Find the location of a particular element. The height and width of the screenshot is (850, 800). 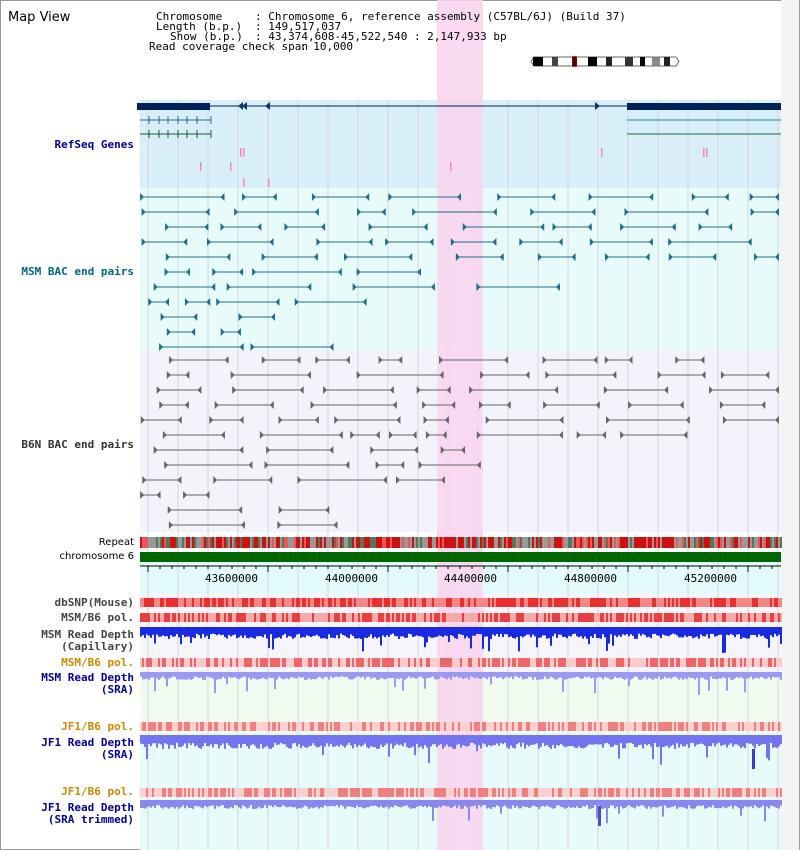

gene-tick is located at coordinates (269, 182).